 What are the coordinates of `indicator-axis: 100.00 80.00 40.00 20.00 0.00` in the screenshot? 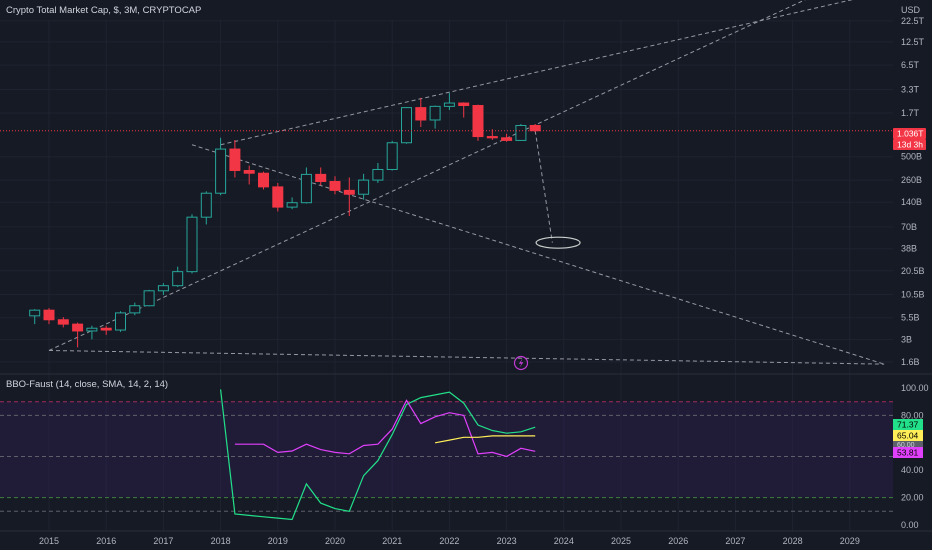 It's located at (915, 456).